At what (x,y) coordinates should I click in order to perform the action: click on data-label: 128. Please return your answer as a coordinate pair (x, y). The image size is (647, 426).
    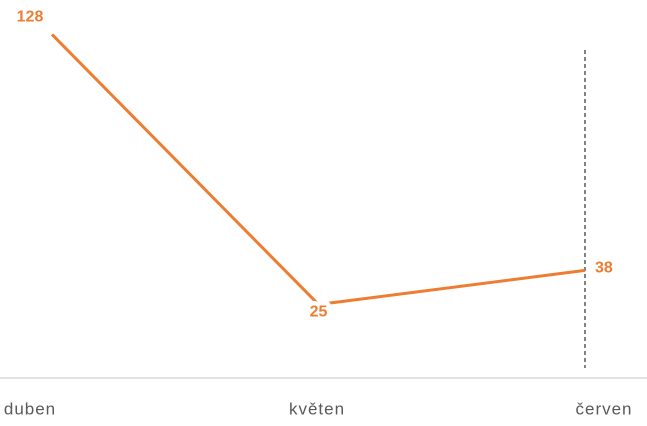
    Looking at the image, I should click on (30, 17).